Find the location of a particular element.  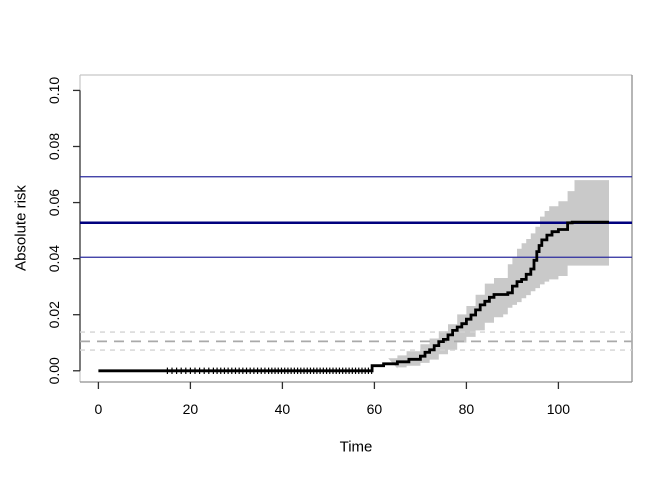

x-tick-label: 100 is located at coordinates (559, 409).